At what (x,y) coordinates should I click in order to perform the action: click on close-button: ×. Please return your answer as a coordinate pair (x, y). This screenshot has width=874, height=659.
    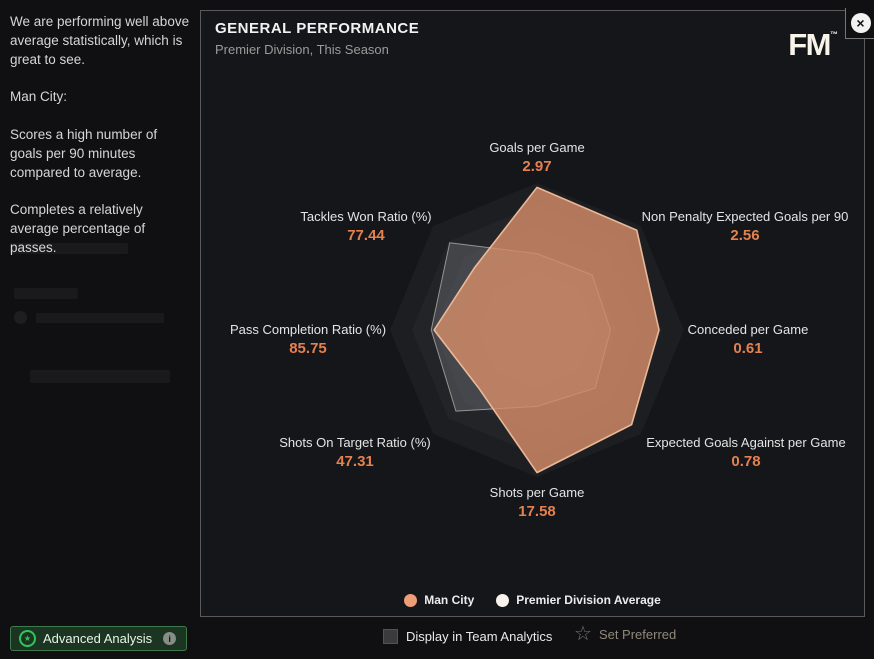
    Looking at the image, I should click on (859, 23).